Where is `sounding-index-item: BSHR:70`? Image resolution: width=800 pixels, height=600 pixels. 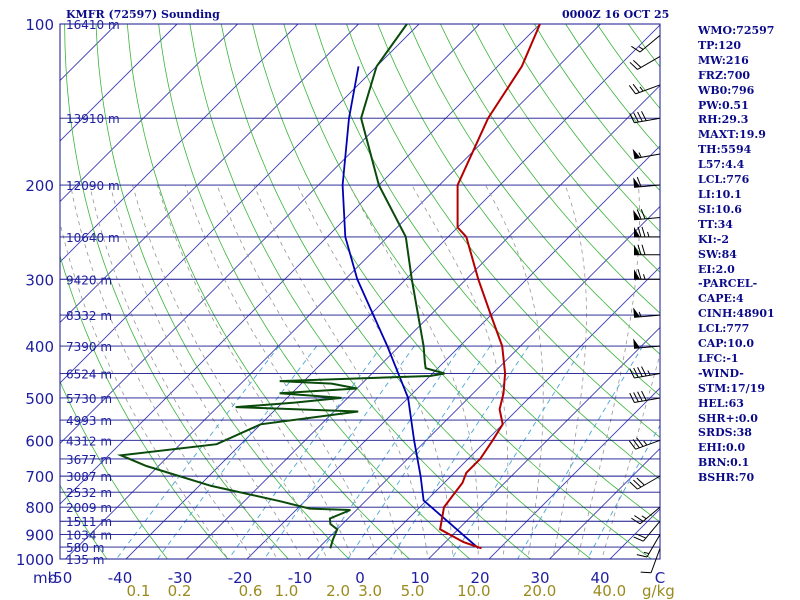
sounding-index-item: BSHR:70 is located at coordinates (726, 478).